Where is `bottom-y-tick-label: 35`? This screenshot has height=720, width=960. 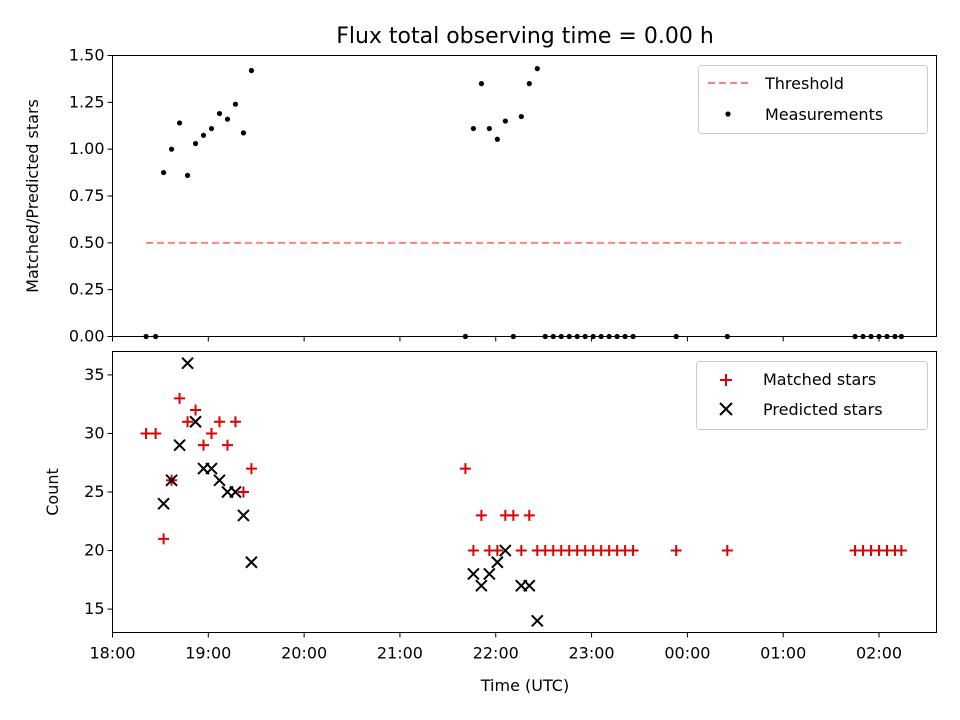
bottom-y-tick-label: 35 is located at coordinates (94, 374).